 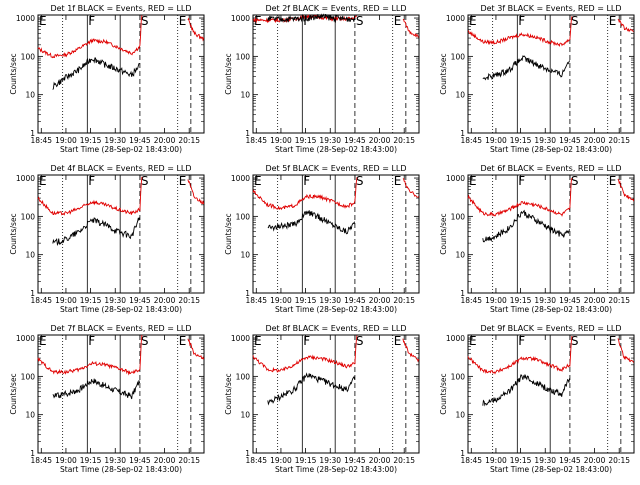 What do you see at coordinates (120, 168) in the screenshot?
I see `panel-title: Det 4f BLACK = Events, RED = LLD` at bounding box center [120, 168].